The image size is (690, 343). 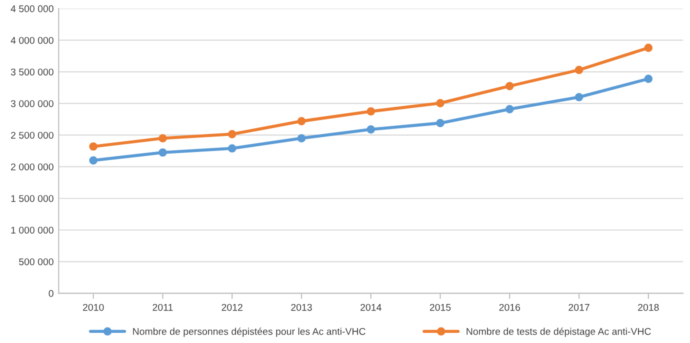 I want to click on x-tick-label: 2018, so click(x=648, y=307).